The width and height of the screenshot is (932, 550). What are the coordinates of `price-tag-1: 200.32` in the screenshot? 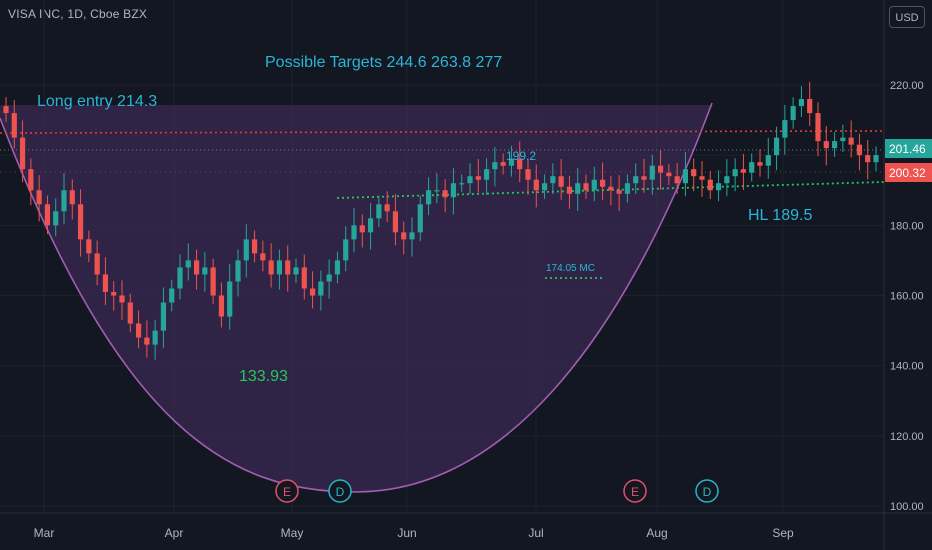 It's located at (907, 173).